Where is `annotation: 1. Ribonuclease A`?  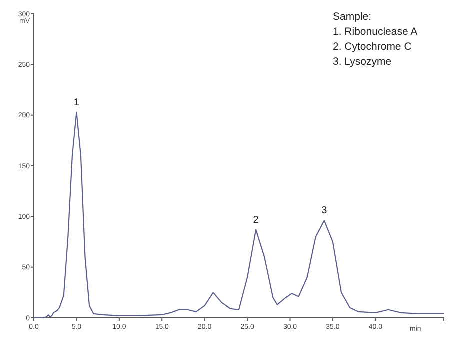
annotation: 1. Ribonuclease A is located at coordinates (375, 32).